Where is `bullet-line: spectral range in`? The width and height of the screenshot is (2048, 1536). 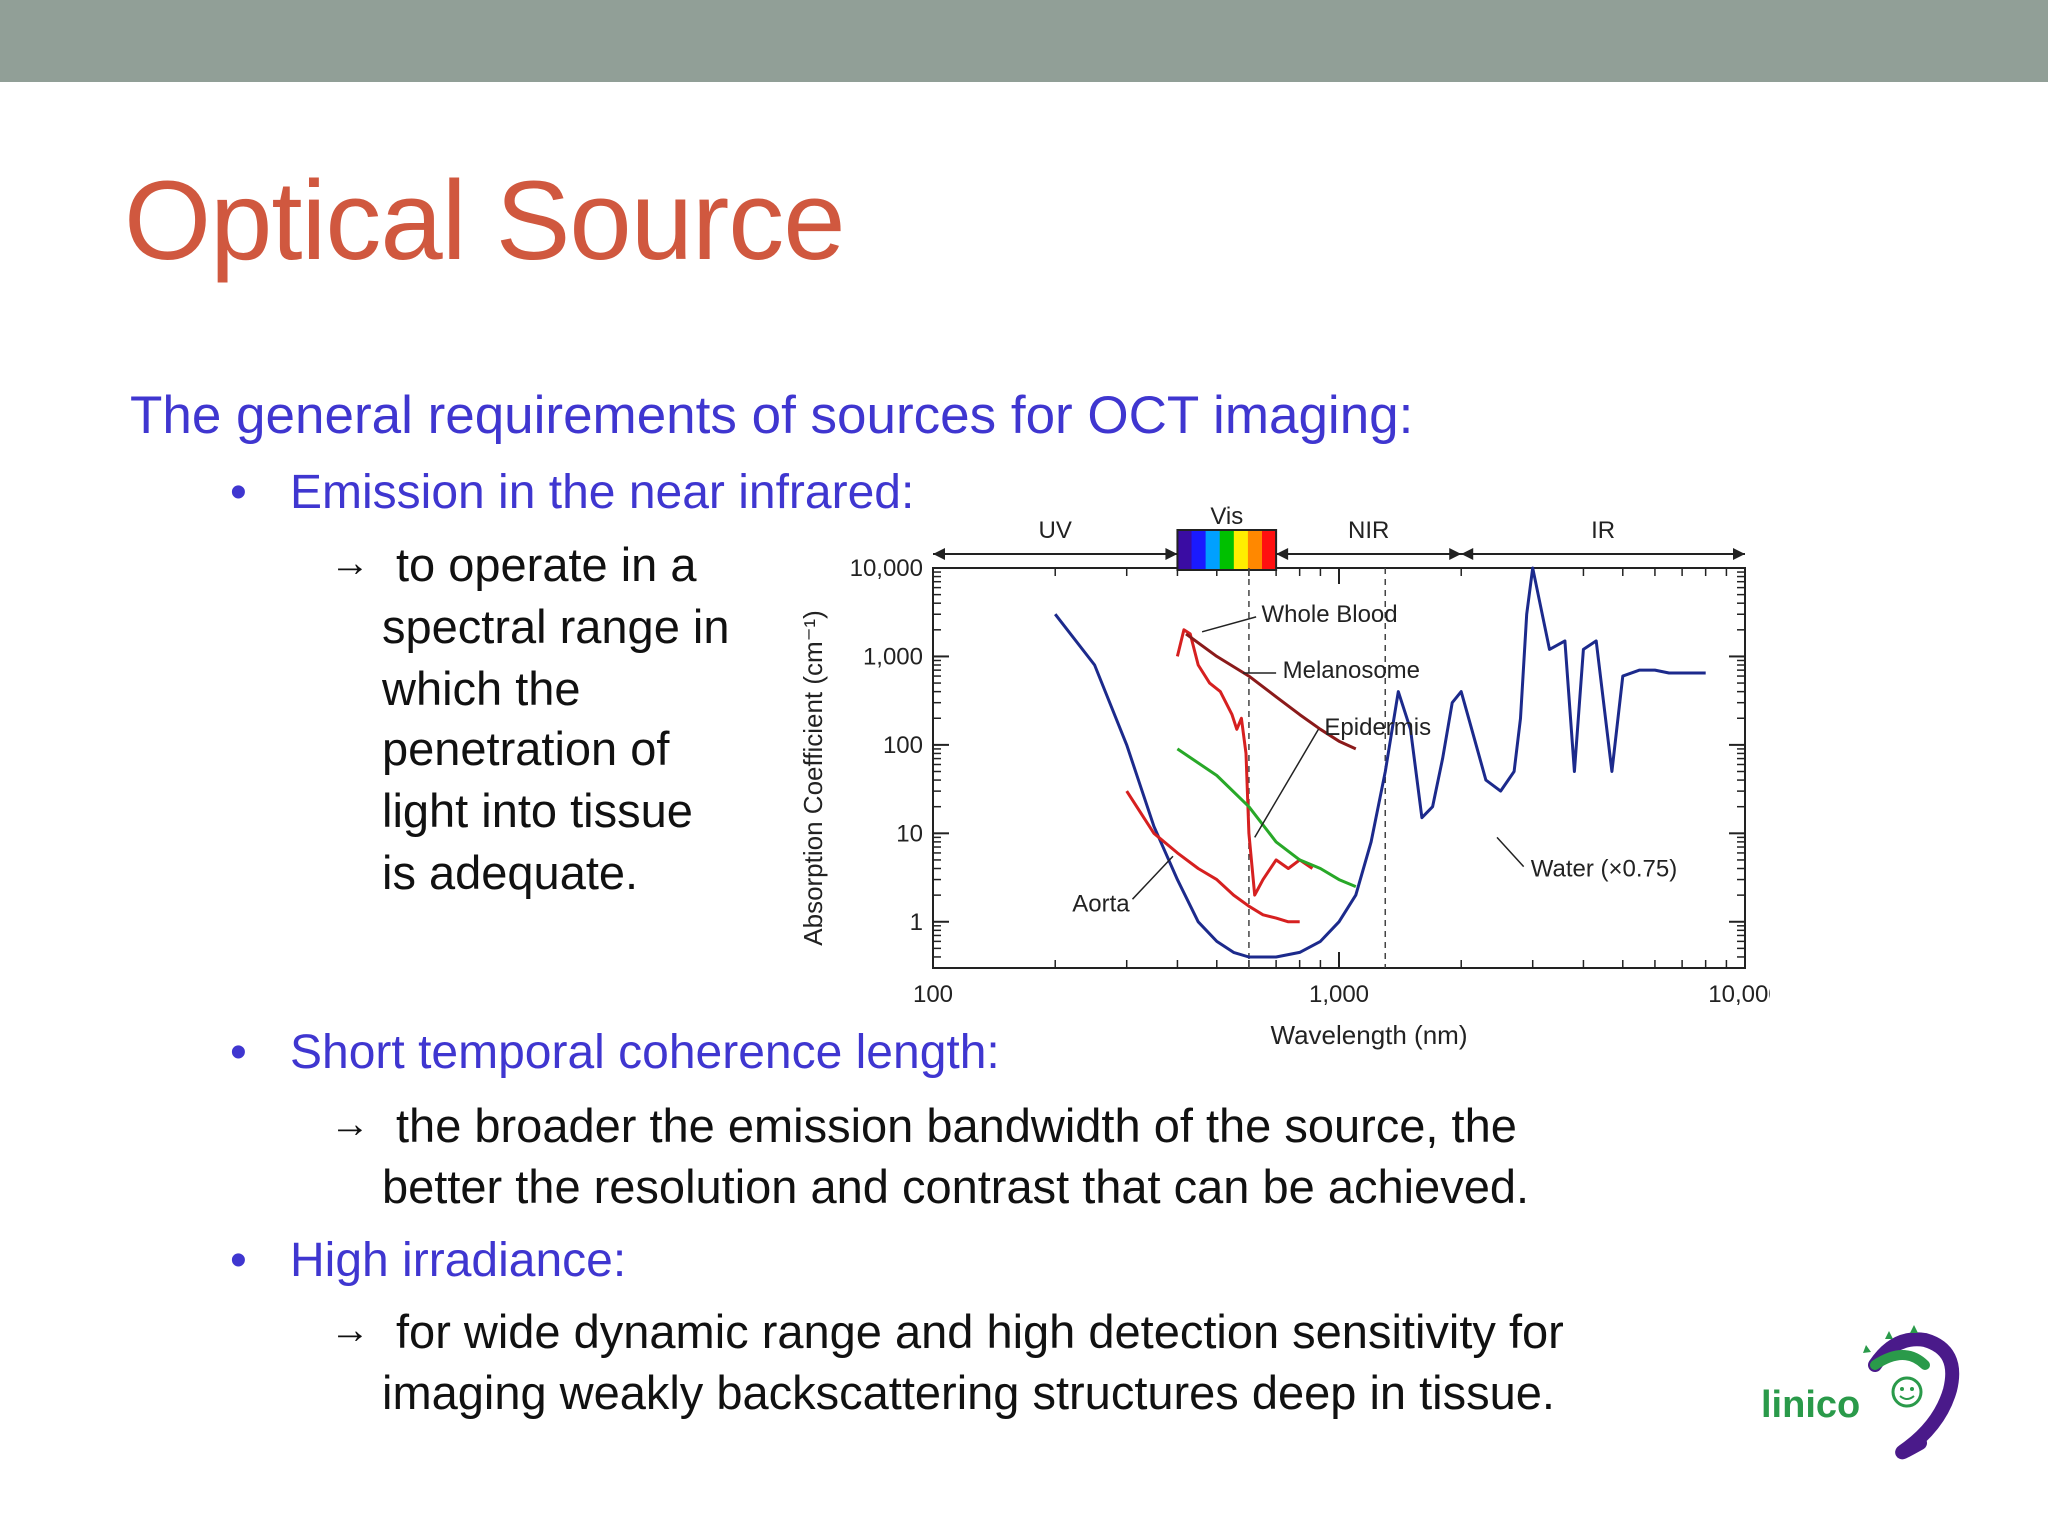
bullet-line: spectral range in is located at coordinates (556, 626).